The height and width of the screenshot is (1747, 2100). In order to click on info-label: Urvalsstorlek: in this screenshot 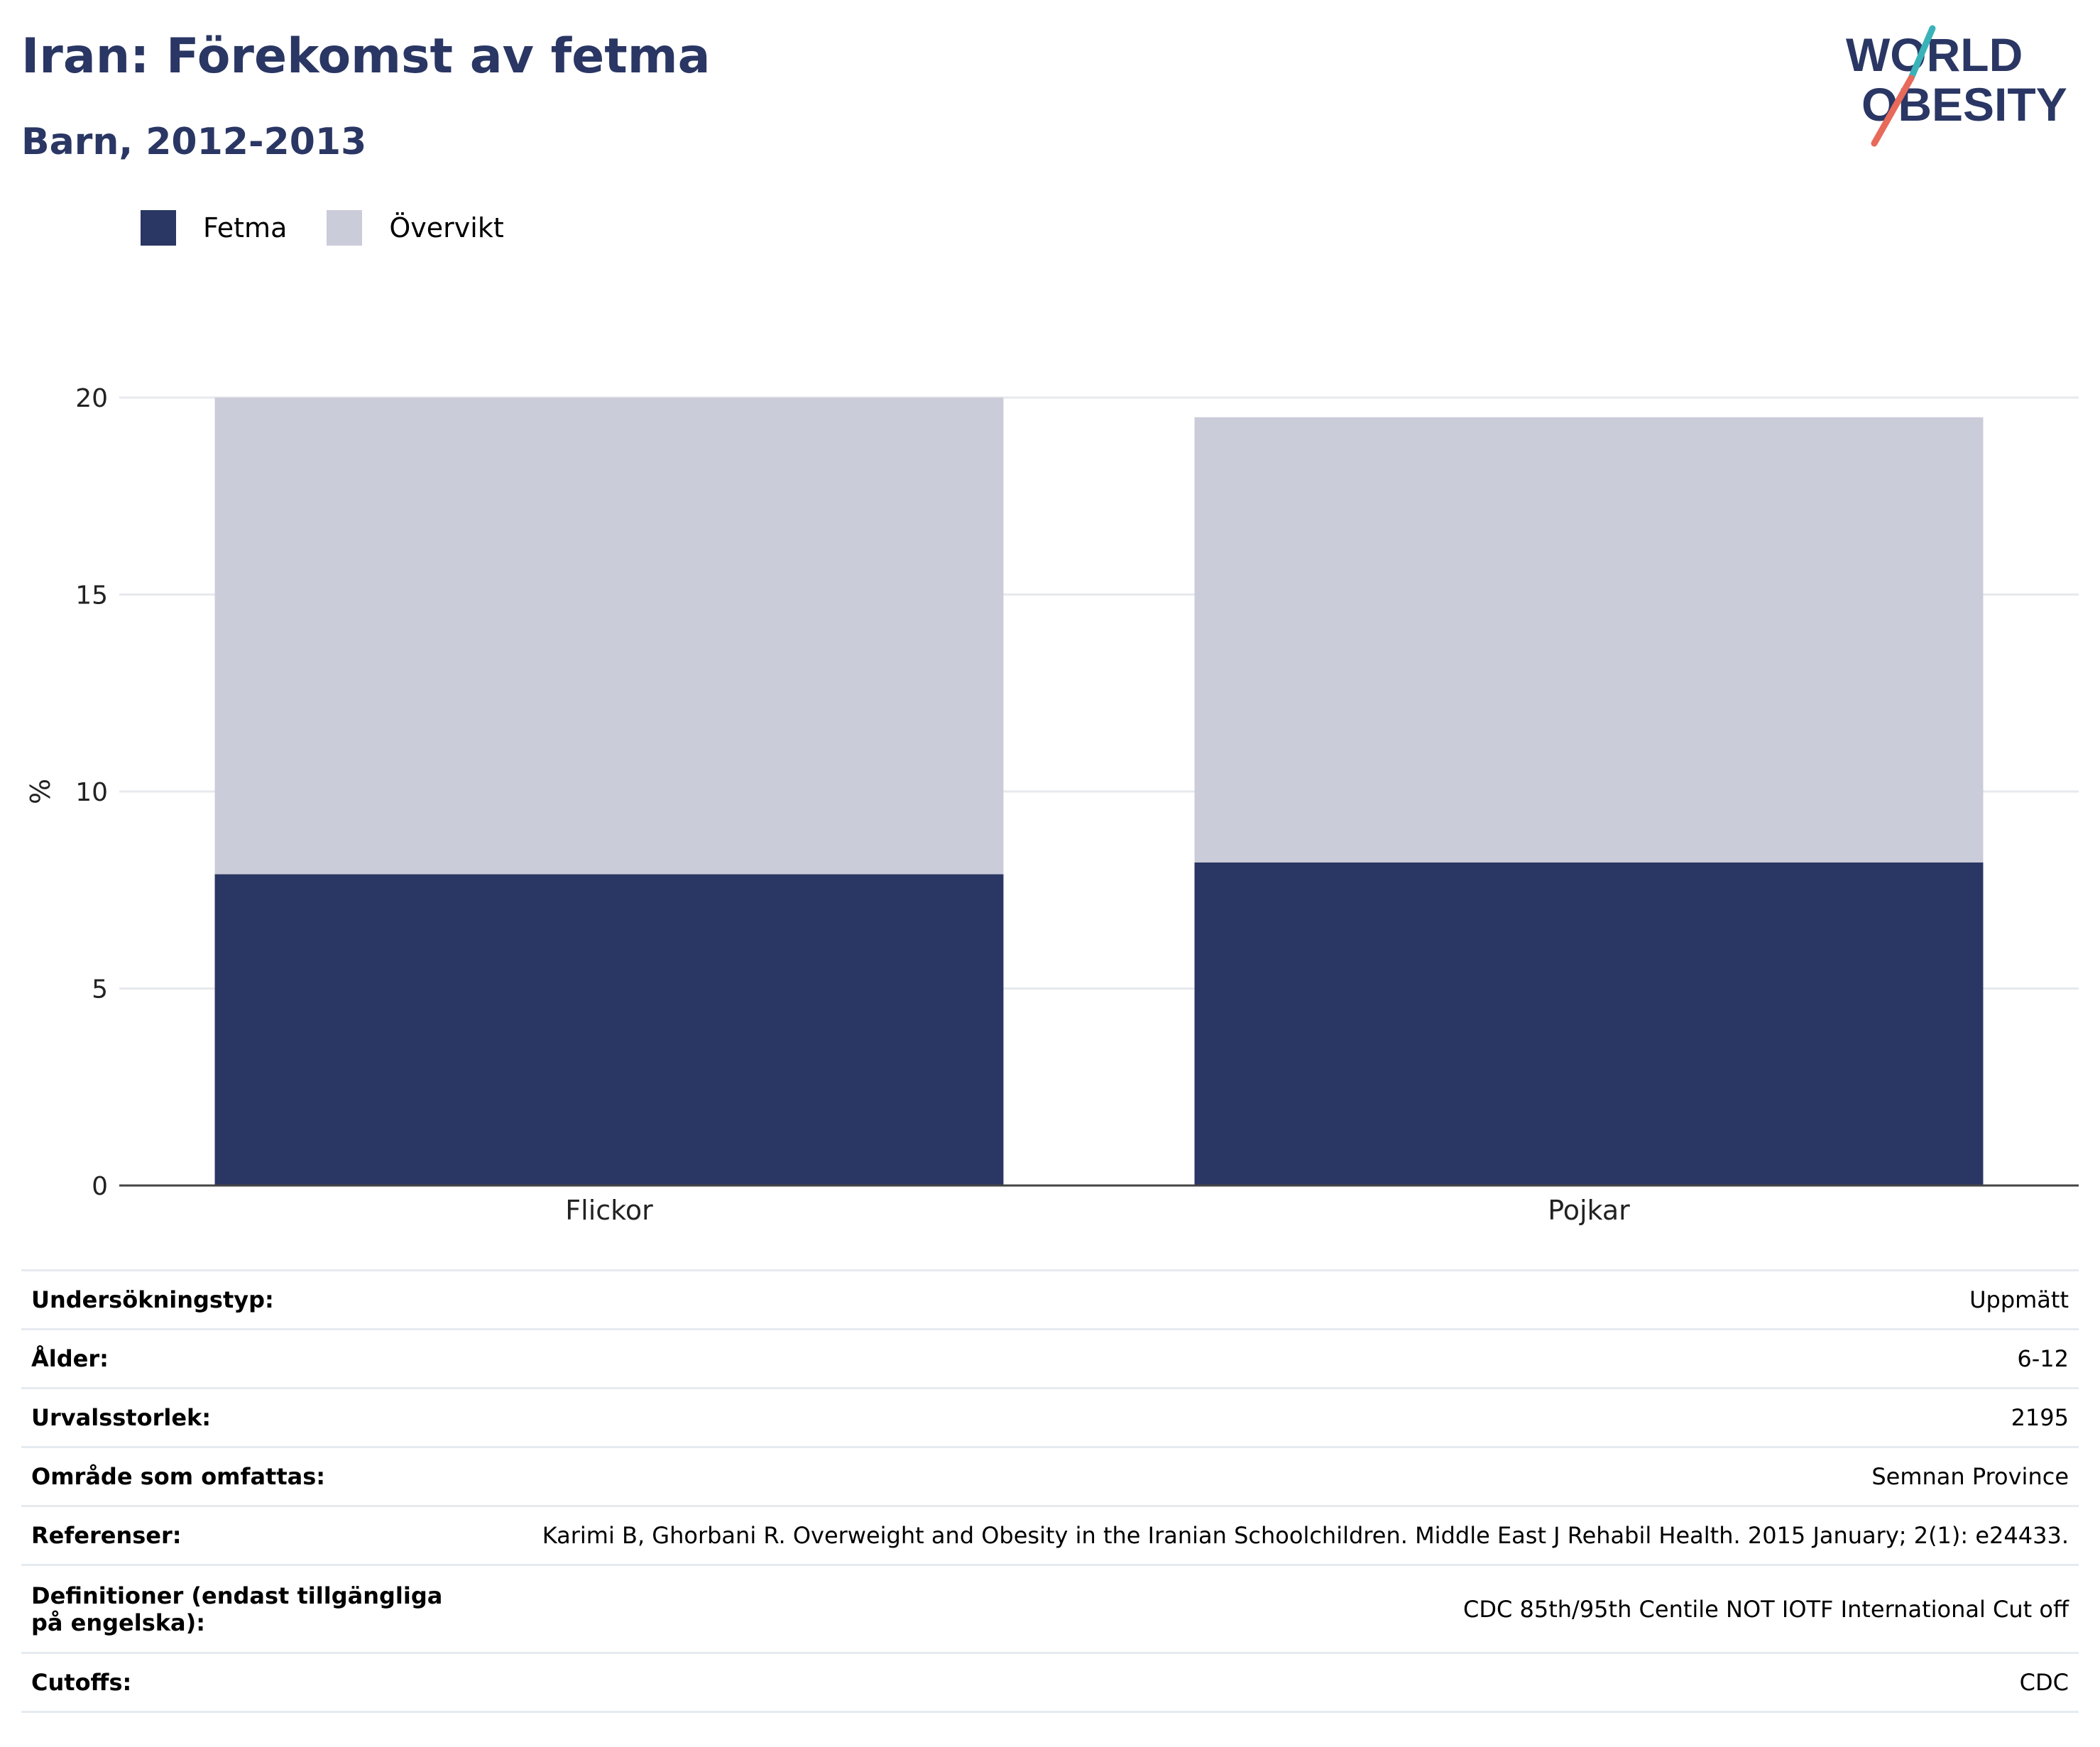, I will do `click(251, 1417)`.